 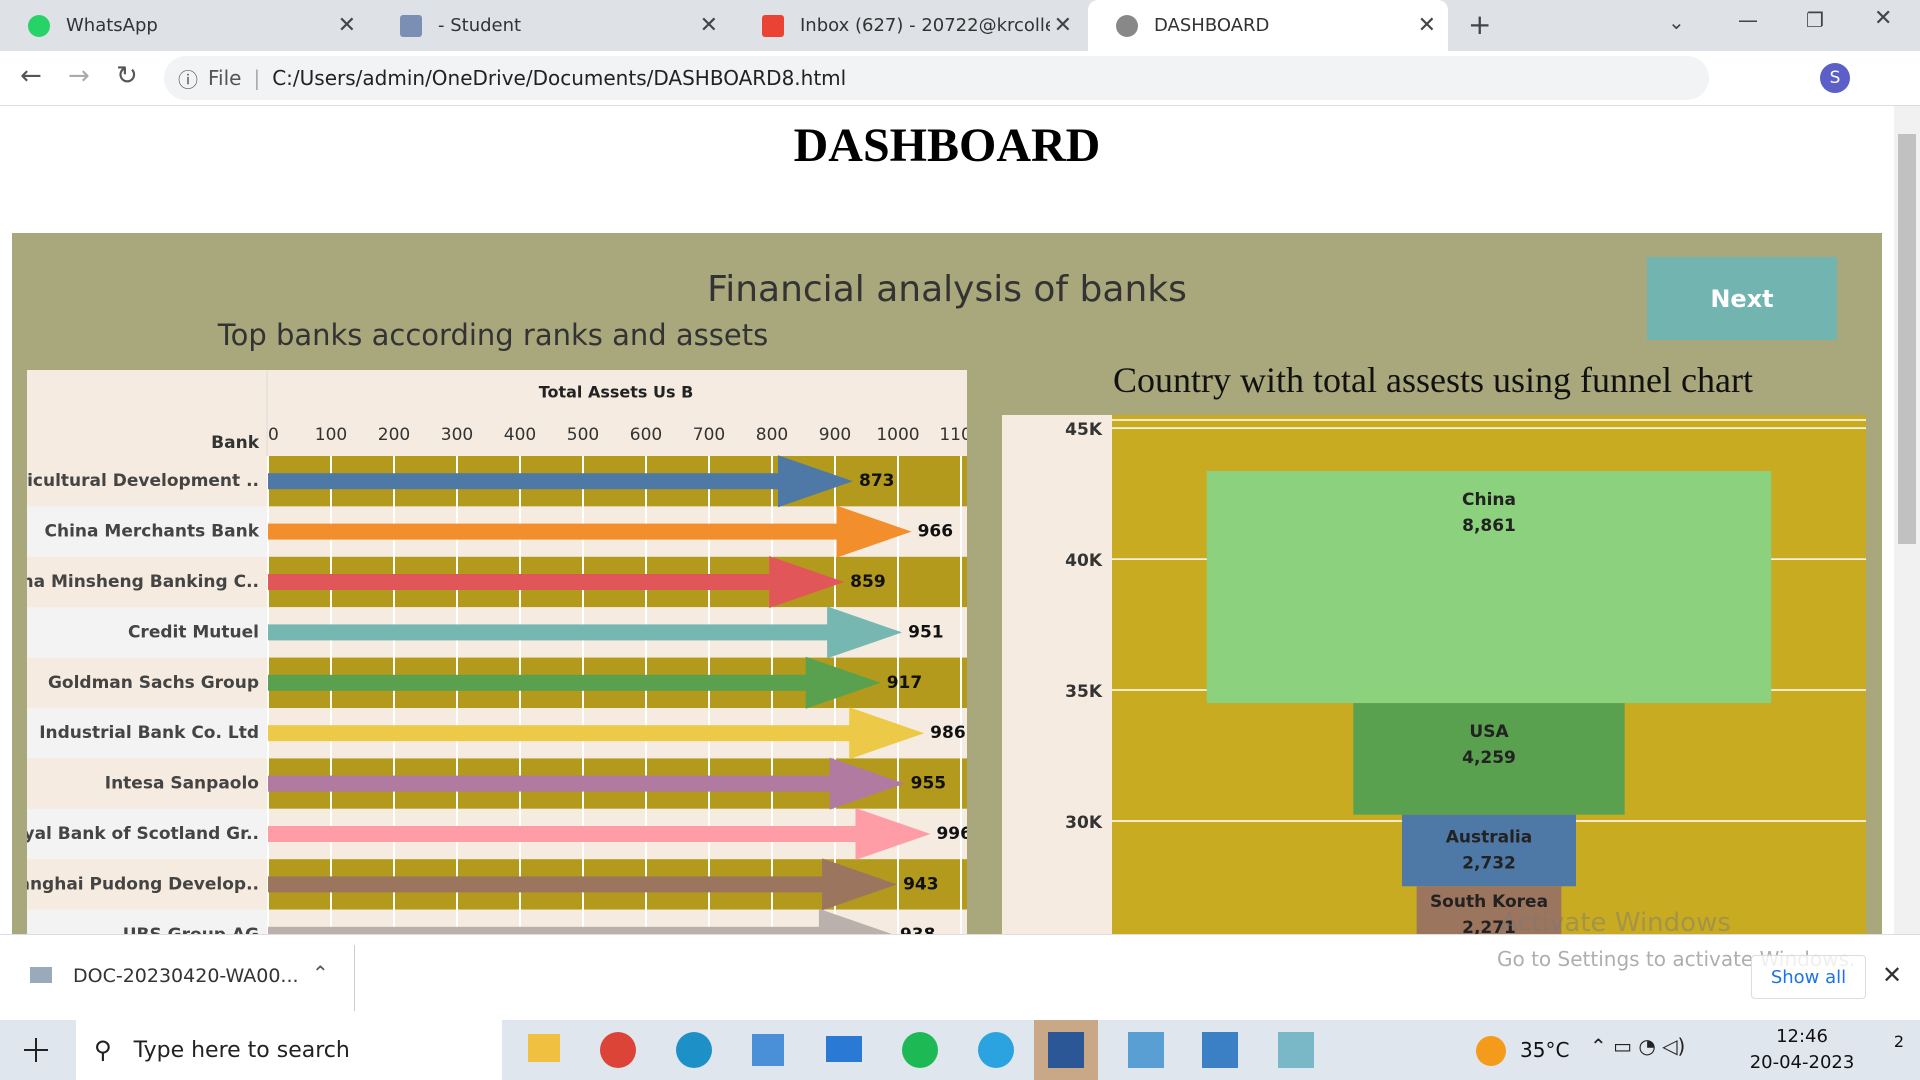 What do you see at coordinates (1802, 1062) in the screenshot?
I see `clock-date: 20-04-2023` at bounding box center [1802, 1062].